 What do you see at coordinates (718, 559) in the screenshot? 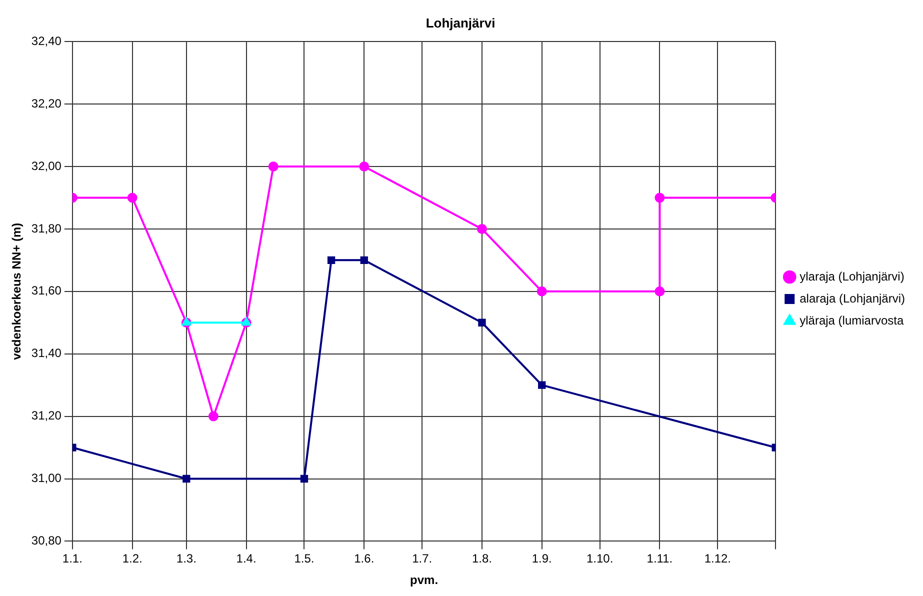
I see `x-tick-label: 1.12.` at bounding box center [718, 559].